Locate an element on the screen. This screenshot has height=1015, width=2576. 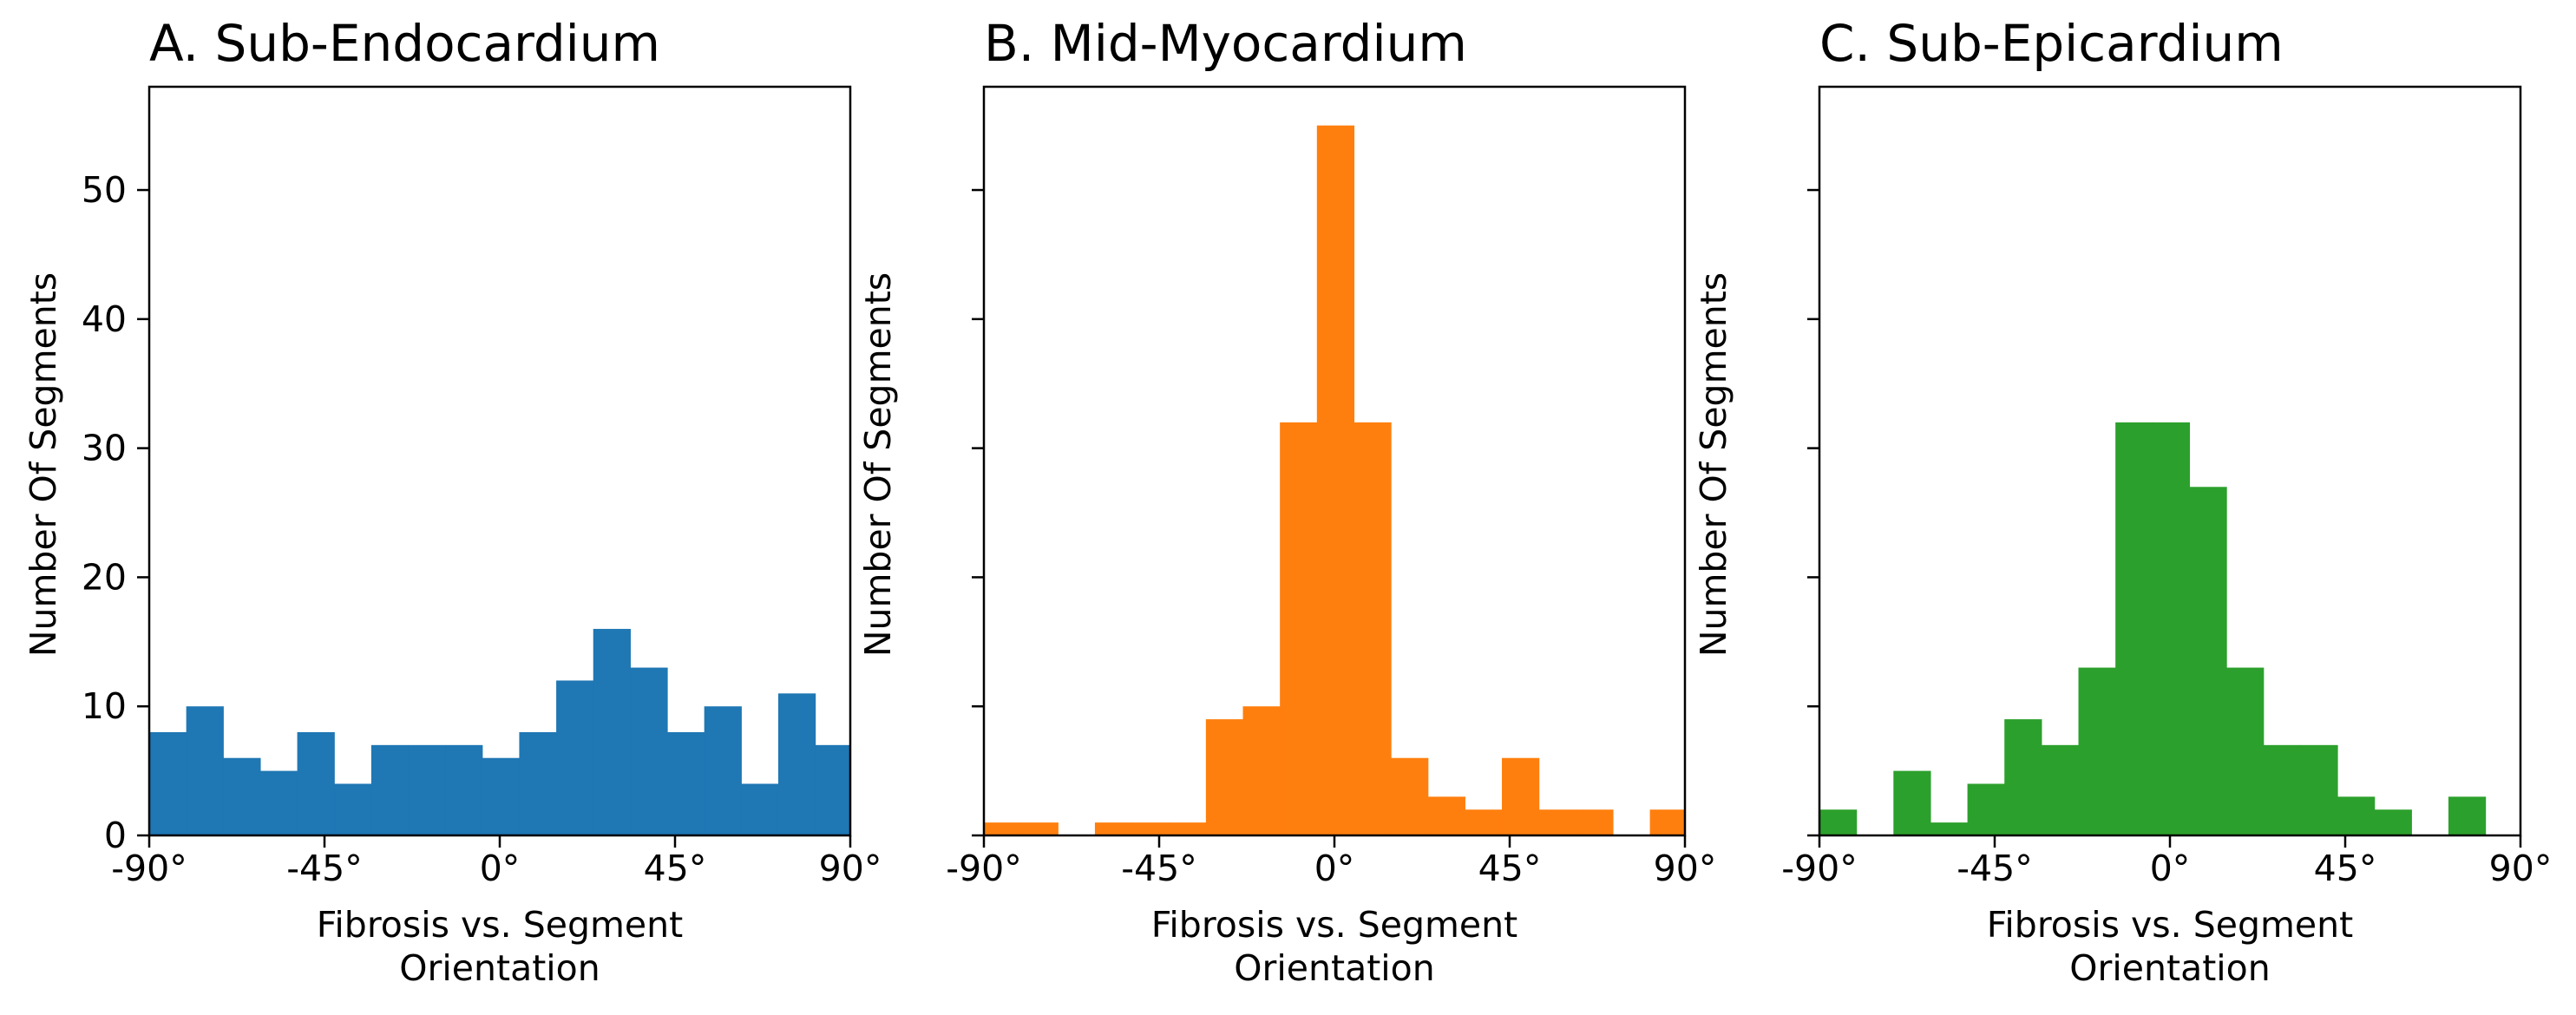
y-tick-label: 20 is located at coordinates (104, 577).